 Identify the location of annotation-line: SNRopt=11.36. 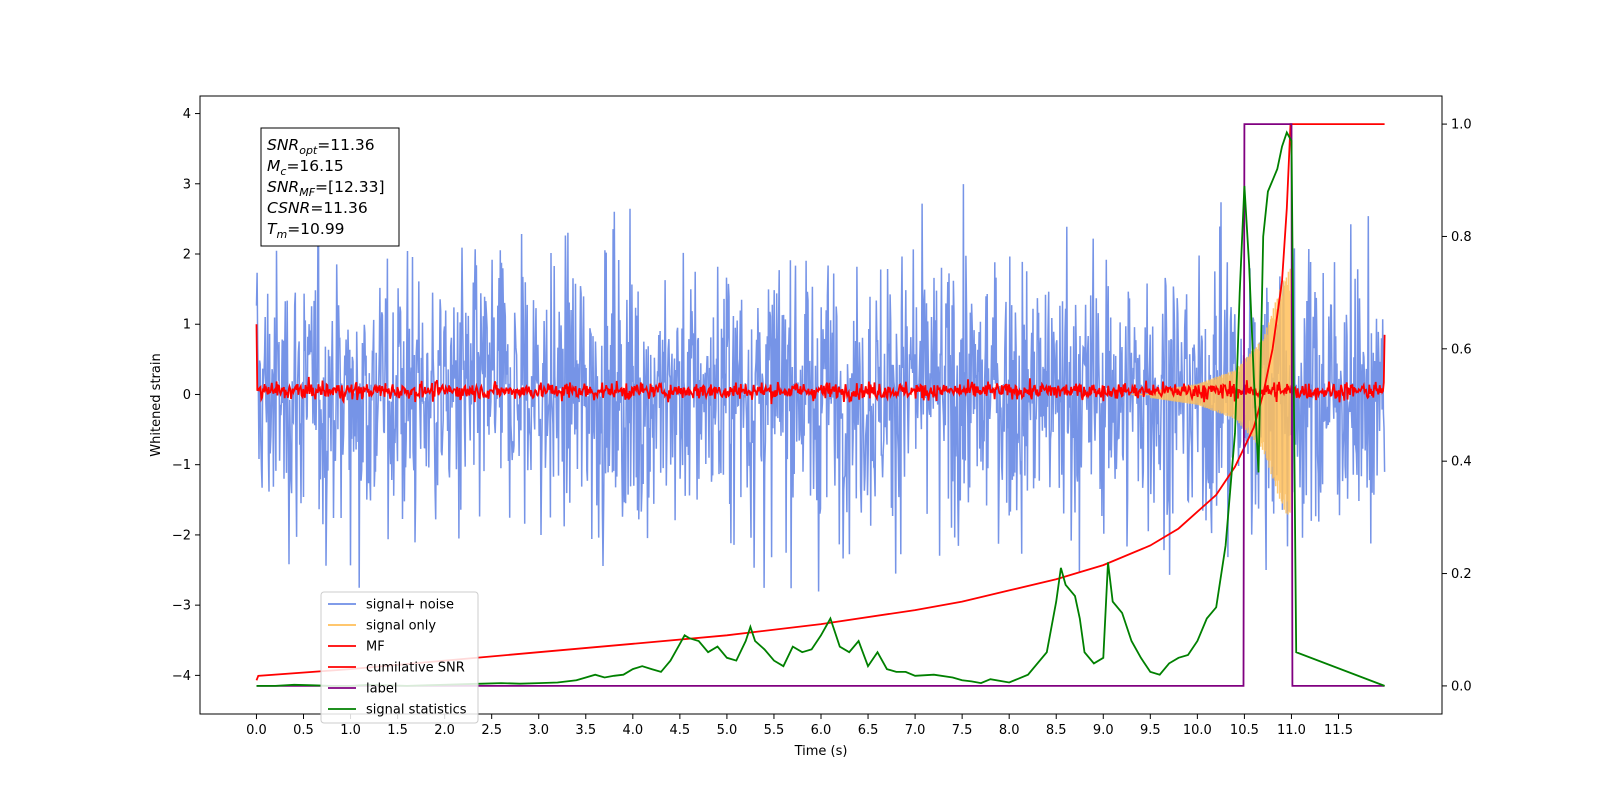
(321, 146).